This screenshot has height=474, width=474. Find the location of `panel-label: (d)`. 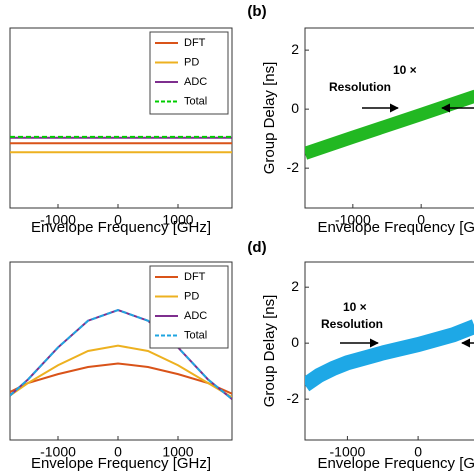

panel-label: (d) is located at coordinates (256, 247).